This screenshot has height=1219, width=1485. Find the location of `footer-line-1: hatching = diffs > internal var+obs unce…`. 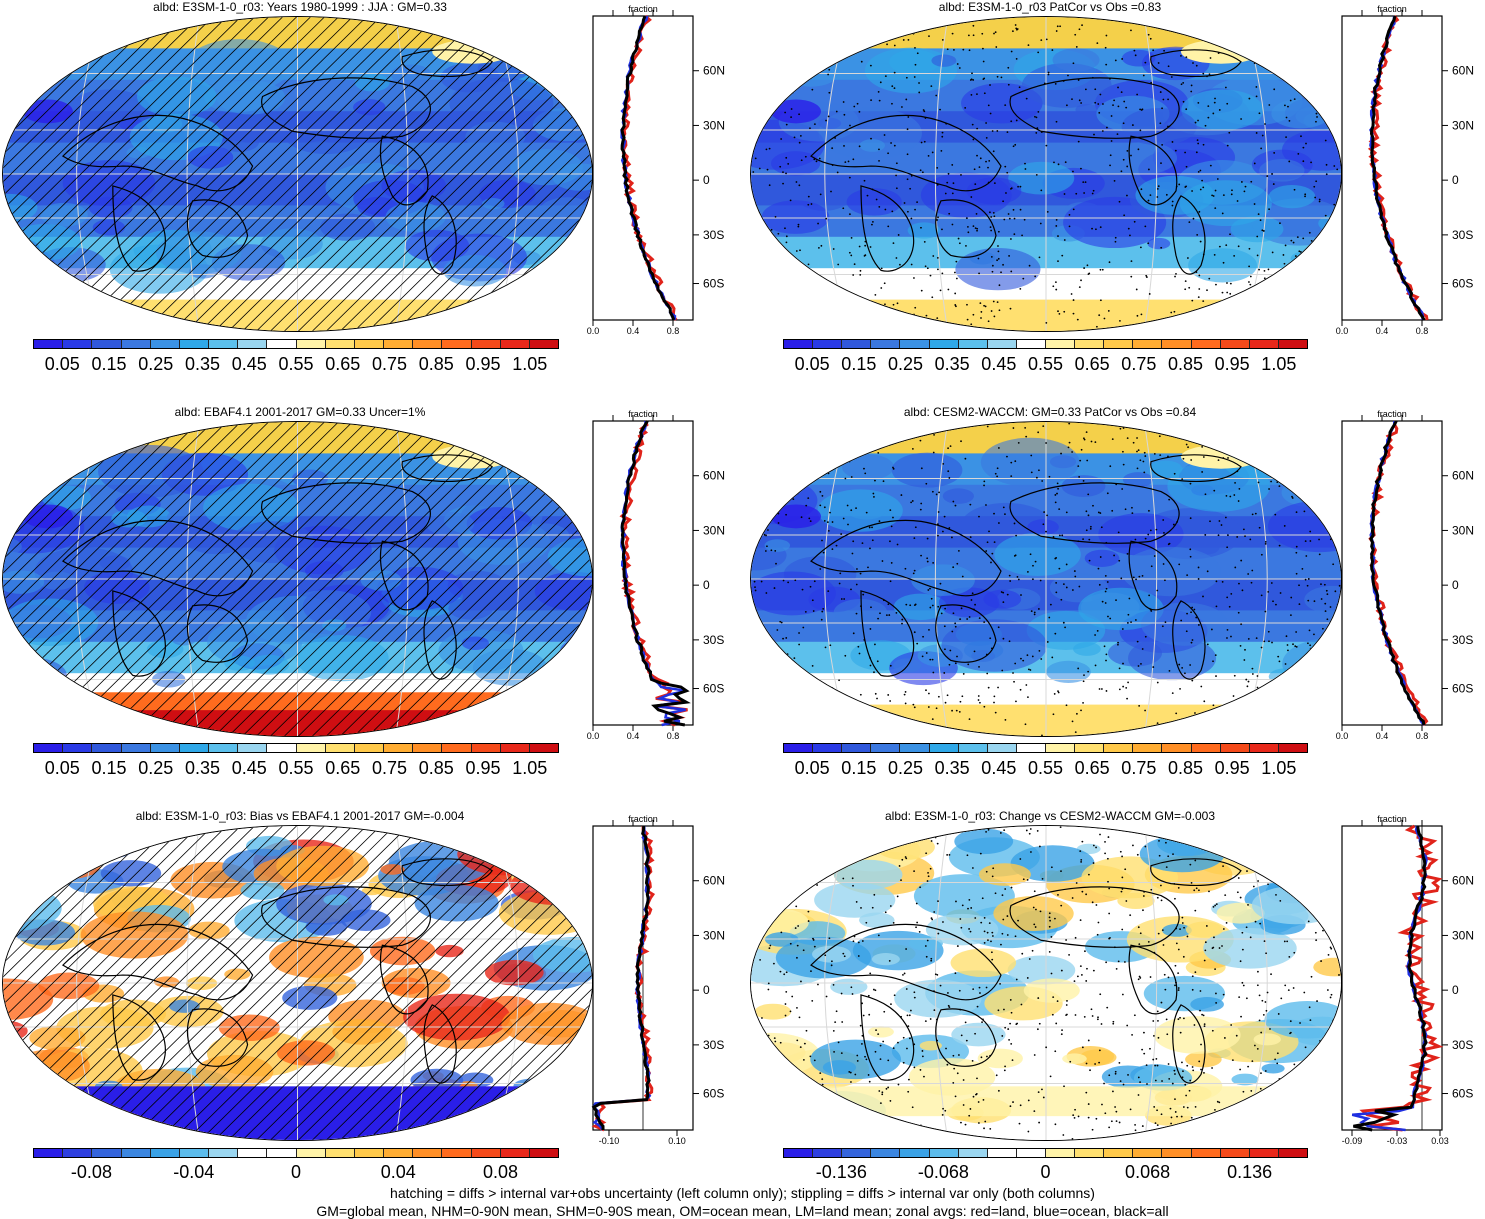

footer-line-1: hatching = diffs > internal var+obs unce… is located at coordinates (742, 1193).